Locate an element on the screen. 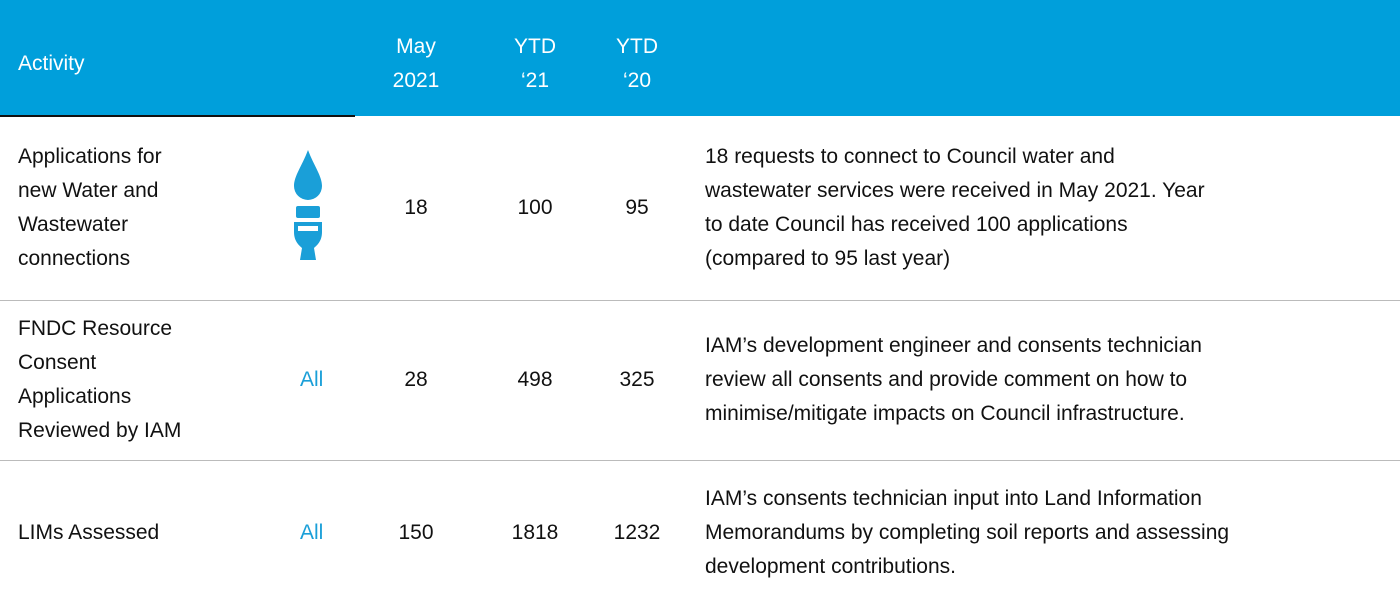 This screenshot has height=605, width=1400. activity-cell: Wastewater is located at coordinates (73, 224).